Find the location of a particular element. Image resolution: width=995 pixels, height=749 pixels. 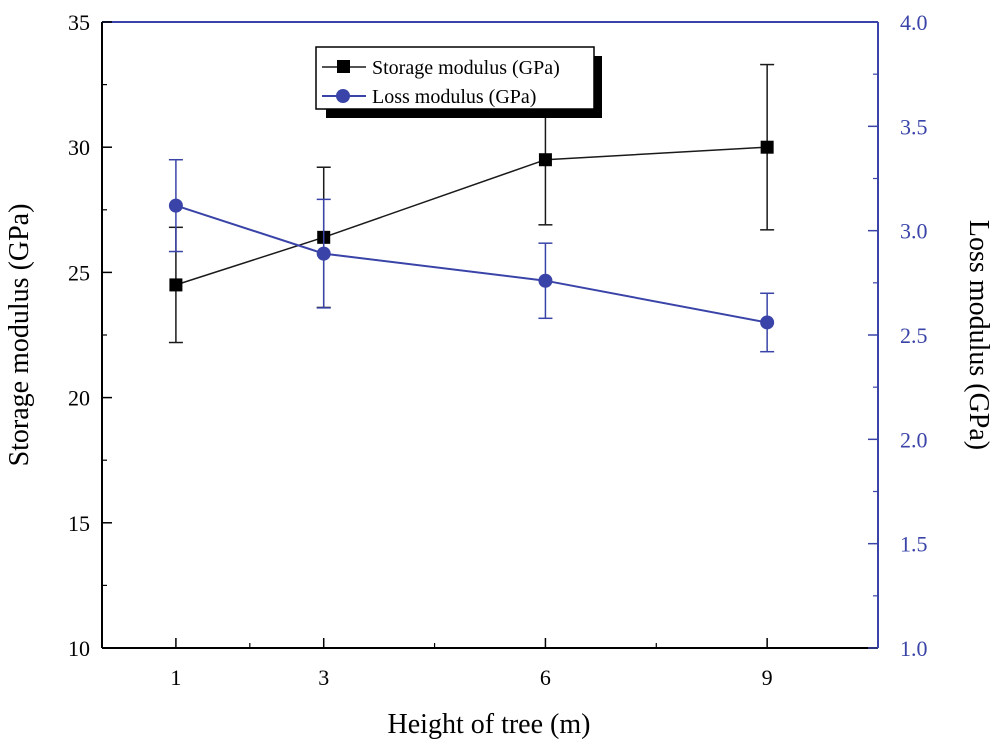

left-tick-label: 15 is located at coordinates (79, 523).